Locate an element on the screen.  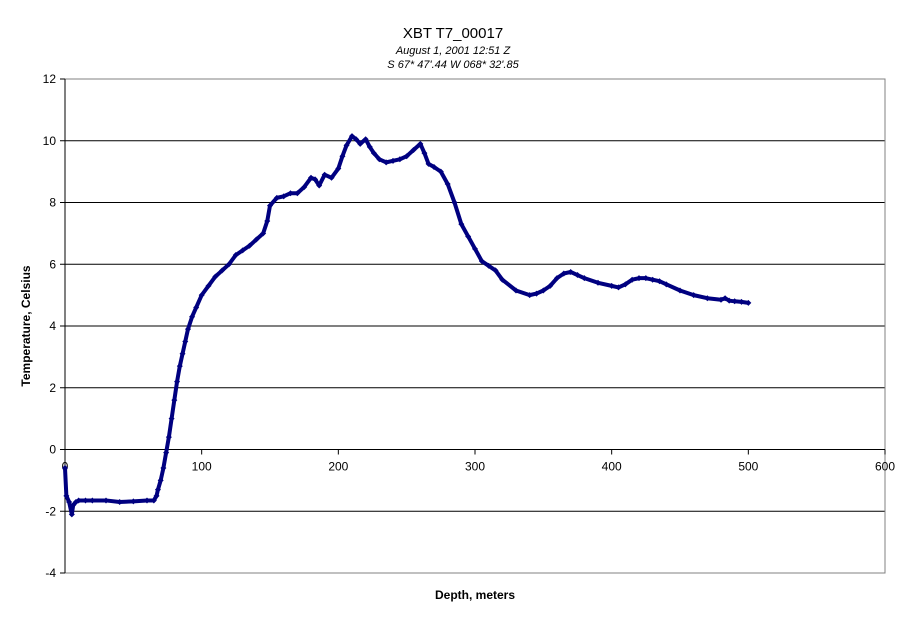
x-tick-label: 300 is located at coordinates (475, 467).